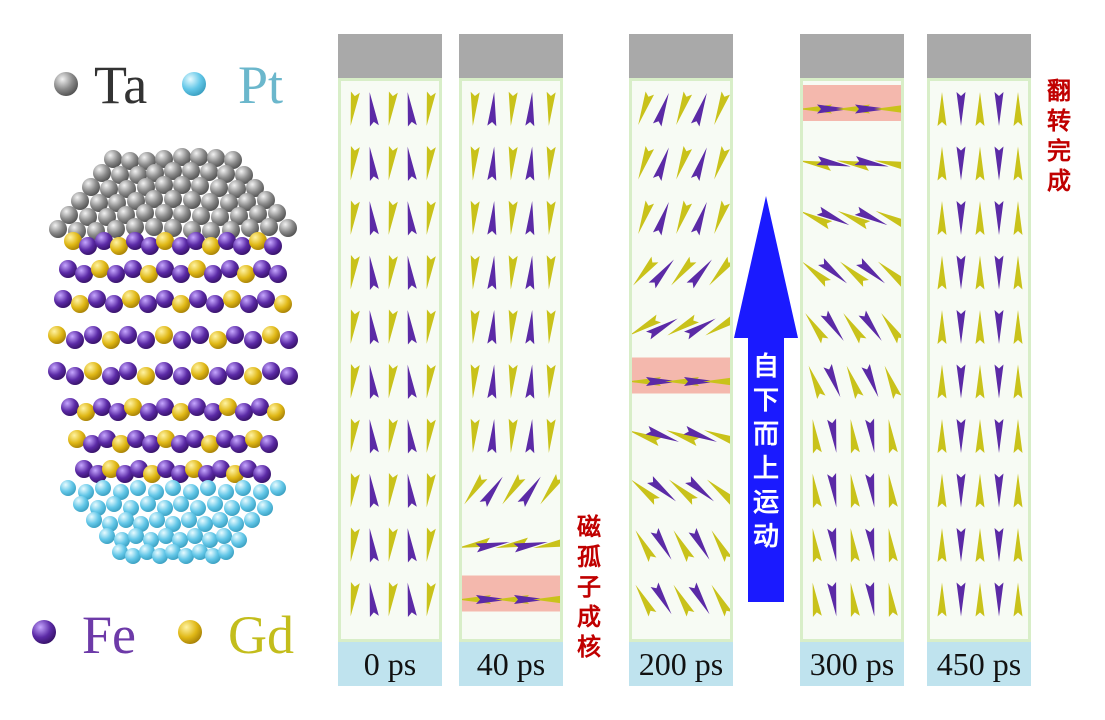 Image resolution: width=1105 pixels, height=720 pixels. What do you see at coordinates (681, 664) in the screenshot?
I see `time-label: 200 ps` at bounding box center [681, 664].